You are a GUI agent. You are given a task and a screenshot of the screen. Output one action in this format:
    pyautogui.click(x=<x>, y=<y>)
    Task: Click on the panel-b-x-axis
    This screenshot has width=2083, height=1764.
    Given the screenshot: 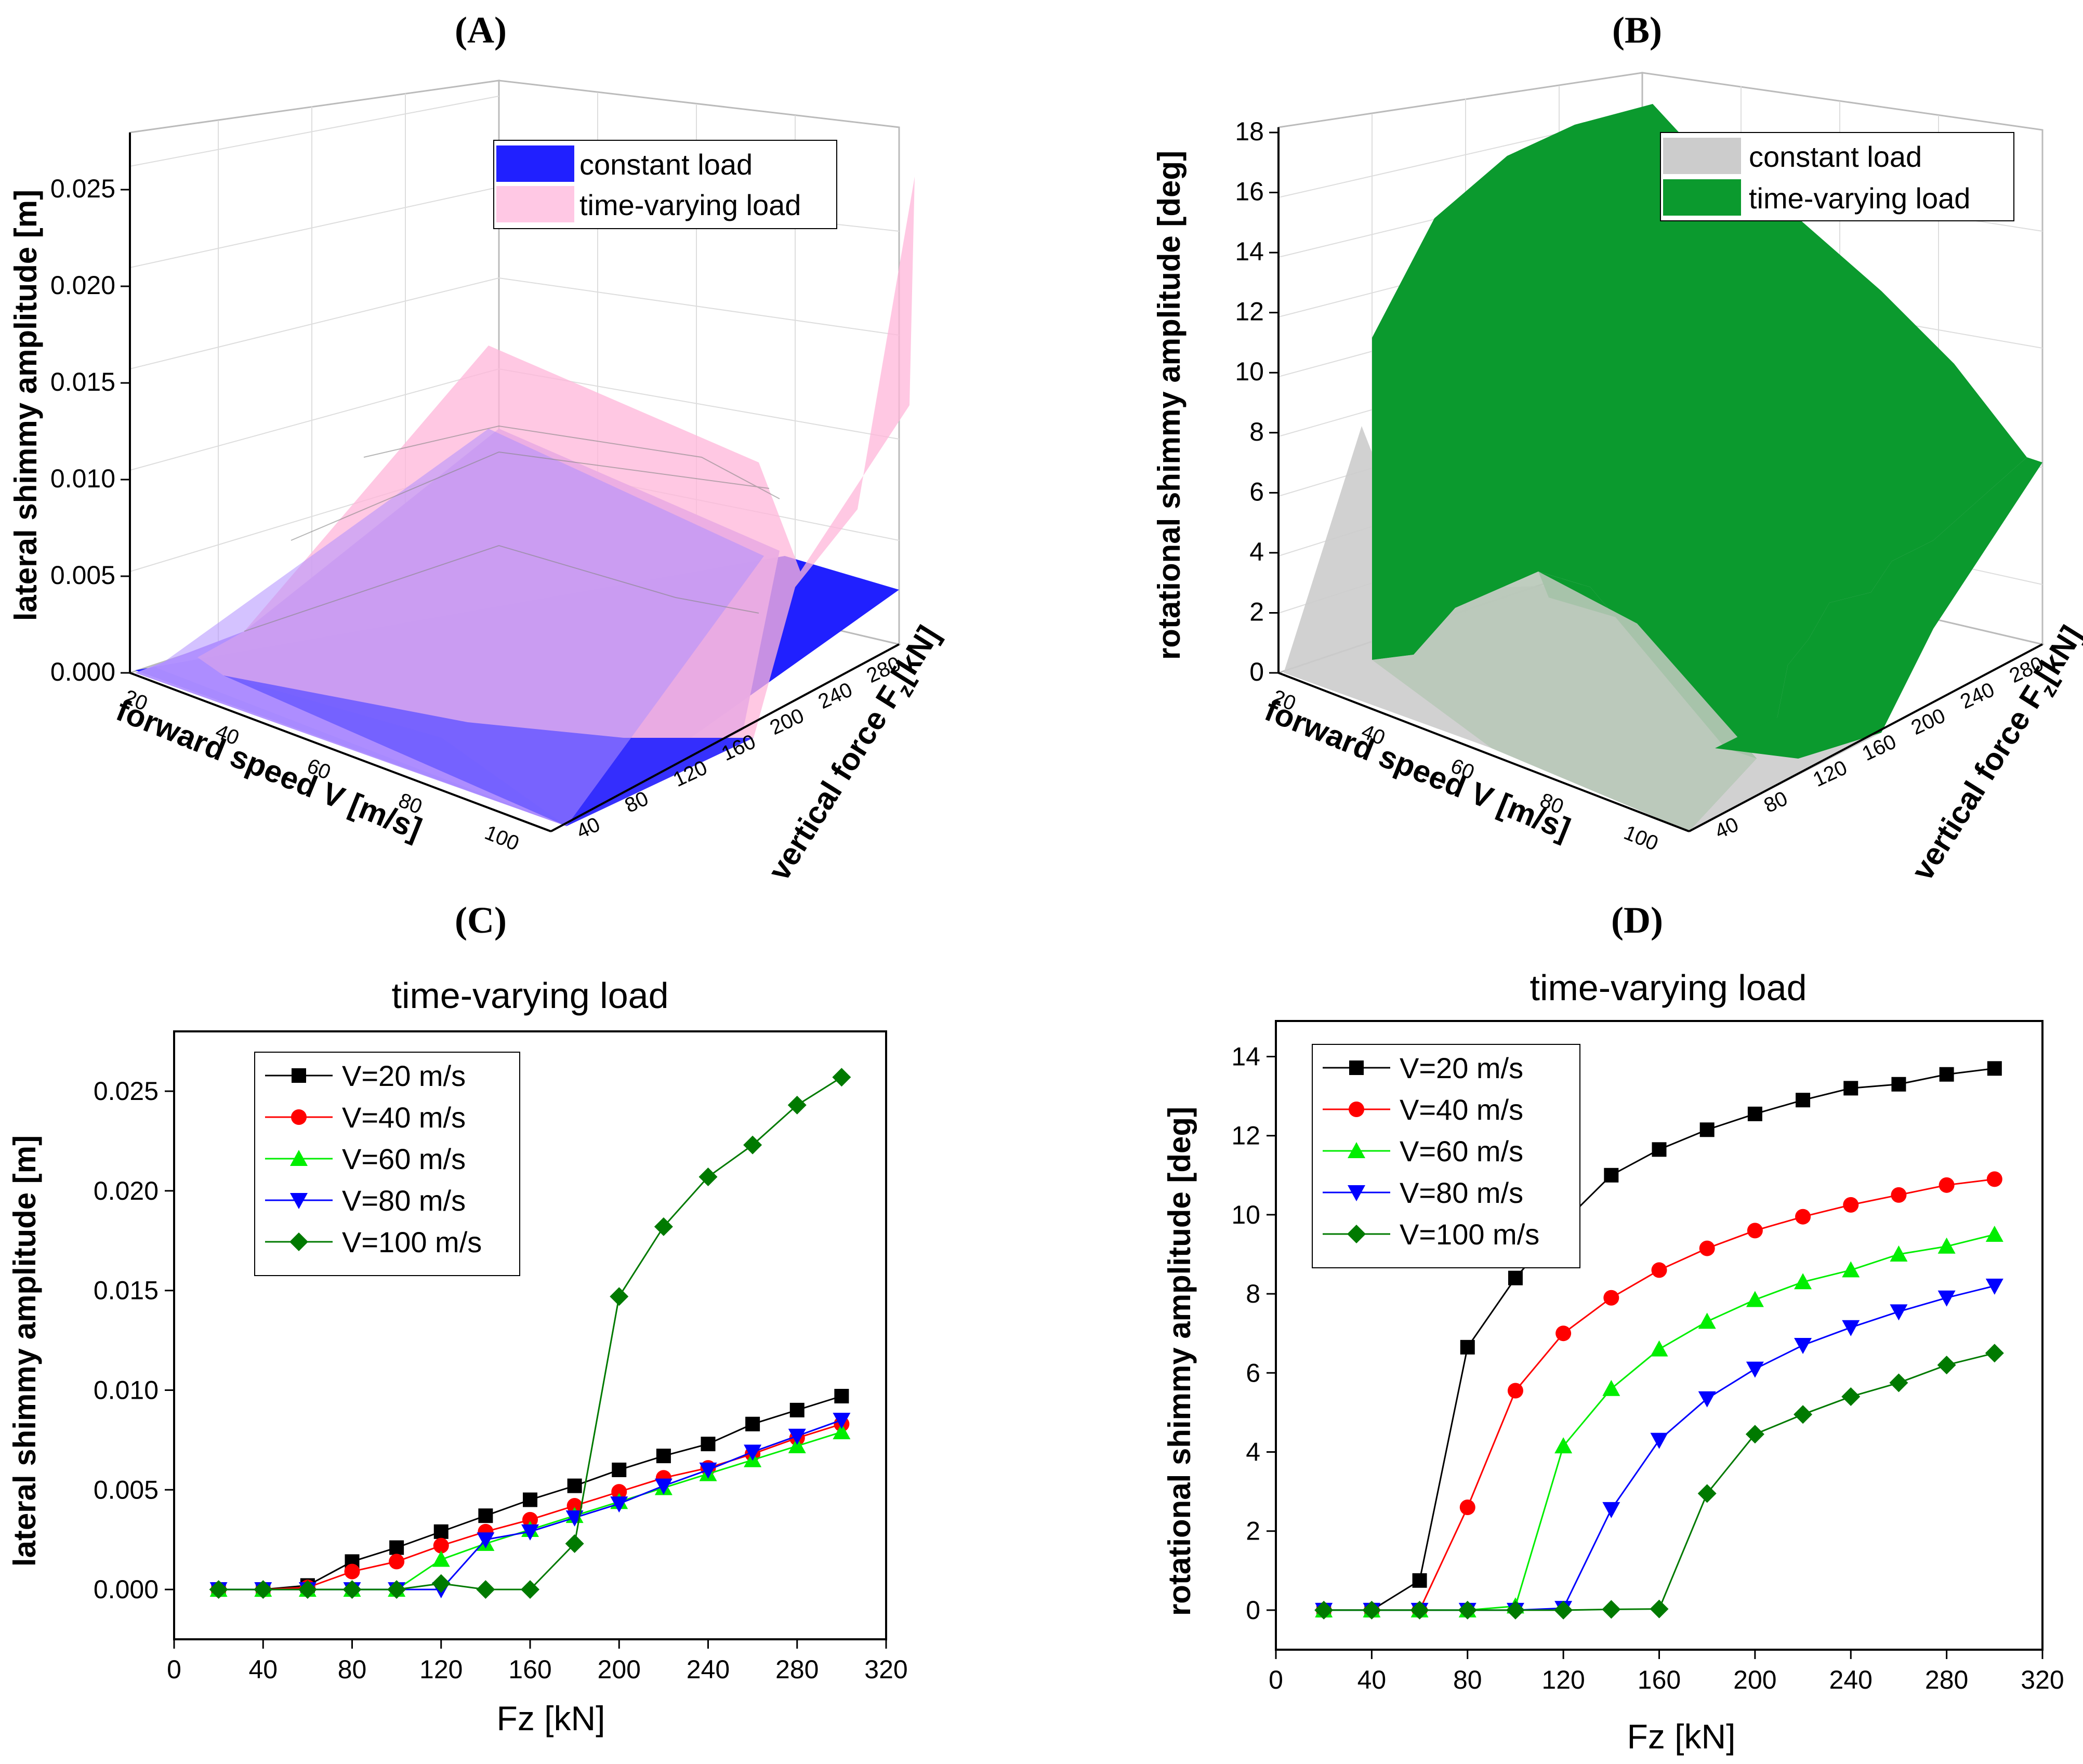 What is the action you would take?
    pyautogui.click(x=1484, y=752)
    